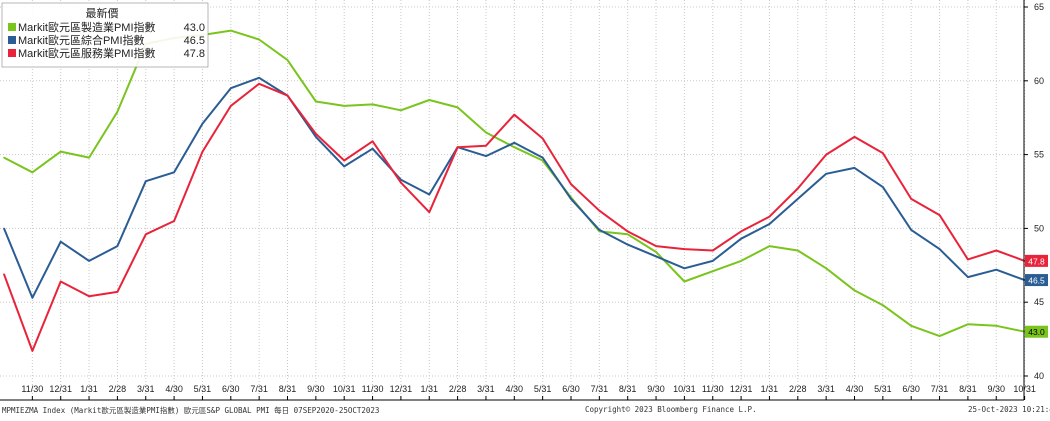  What do you see at coordinates (401, 389) in the screenshot?
I see `x-tick-label: 12/31` at bounding box center [401, 389].